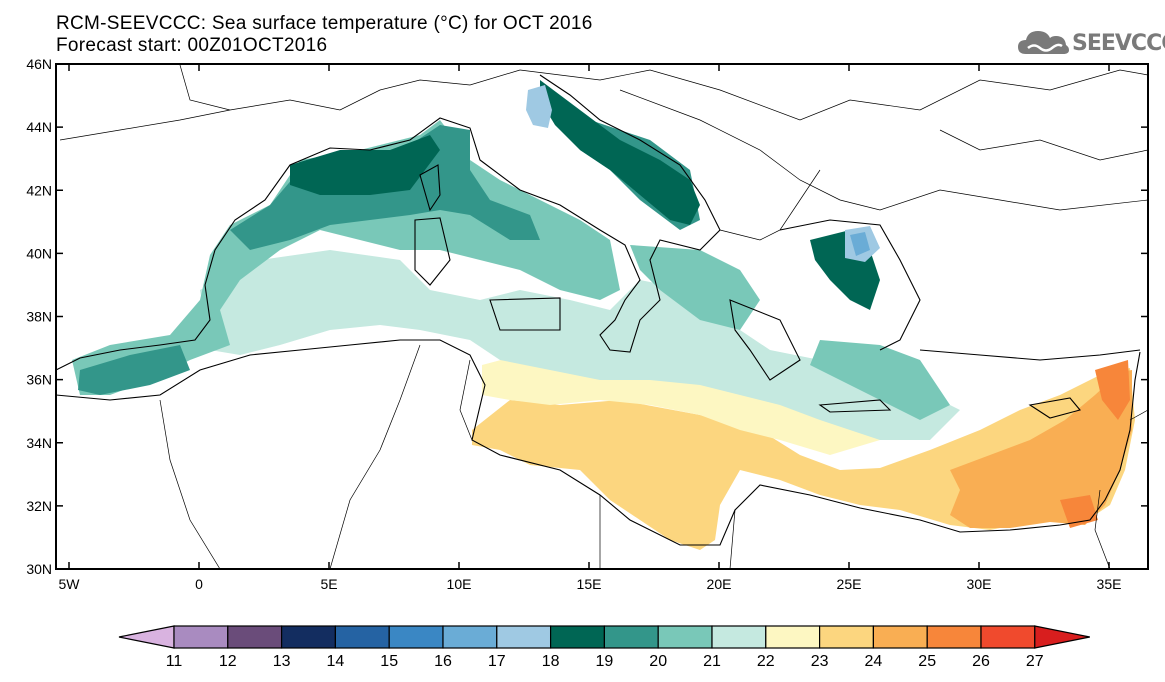  I want to click on colorbar-max-triangle, so click(1062, 637).